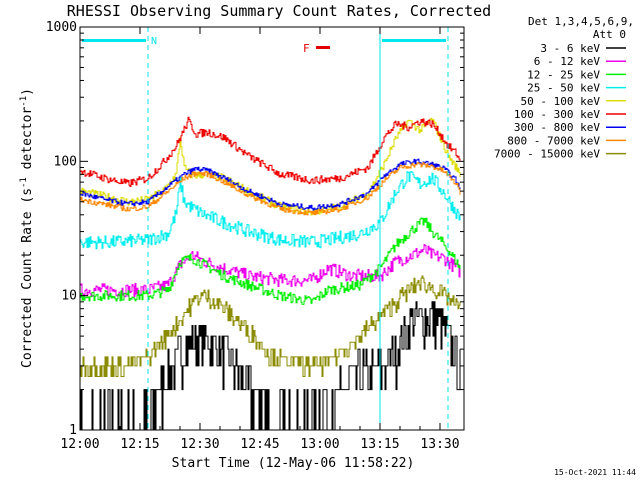 The width and height of the screenshot is (640, 480). Describe the element at coordinates (563, 88) in the screenshot. I see `legend-entry-label: 25 - 50 keV` at that location.